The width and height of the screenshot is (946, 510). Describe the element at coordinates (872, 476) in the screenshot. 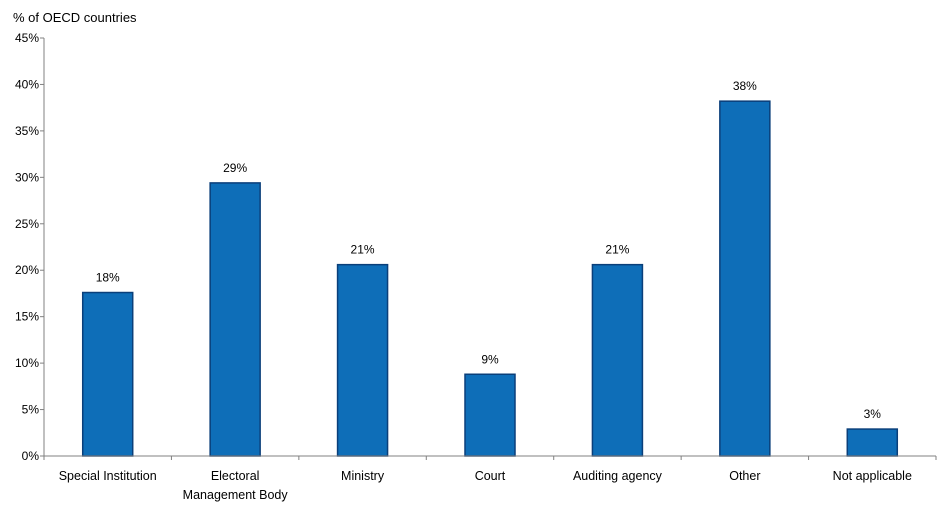

I see `x-tick-label: Not applicable` at that location.